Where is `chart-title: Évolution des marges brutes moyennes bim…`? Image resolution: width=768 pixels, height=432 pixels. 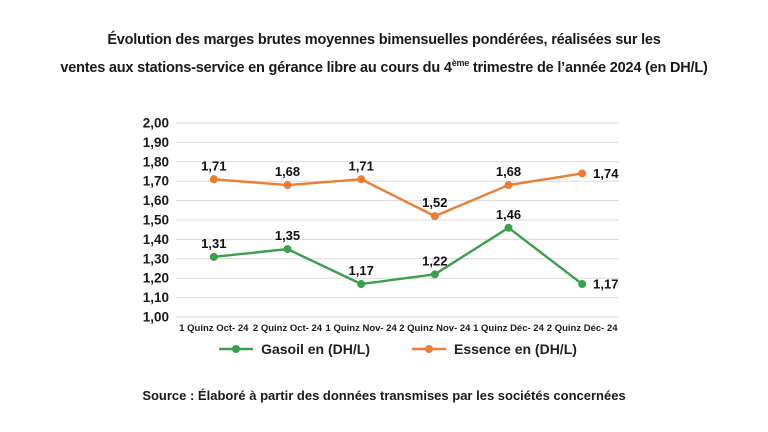
chart-title: Évolution des marges brutes moyennes bim… is located at coordinates (384, 54).